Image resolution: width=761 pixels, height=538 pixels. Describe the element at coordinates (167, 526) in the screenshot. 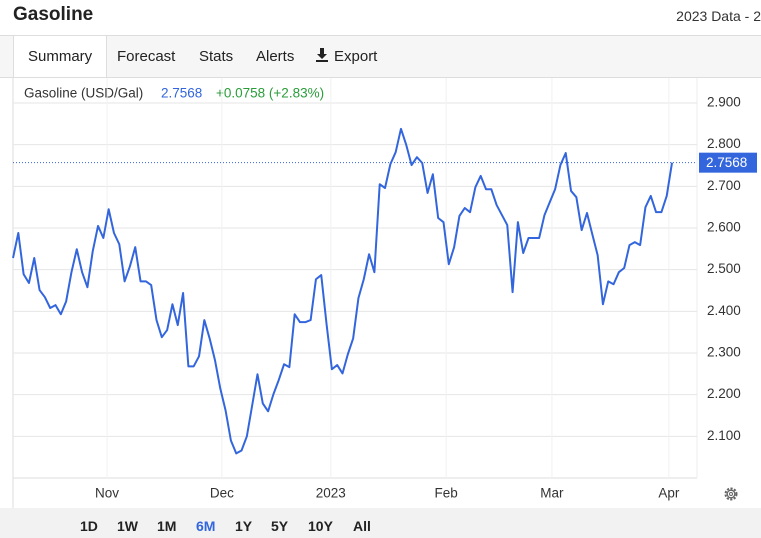

I see `range-button: 1M` at that location.